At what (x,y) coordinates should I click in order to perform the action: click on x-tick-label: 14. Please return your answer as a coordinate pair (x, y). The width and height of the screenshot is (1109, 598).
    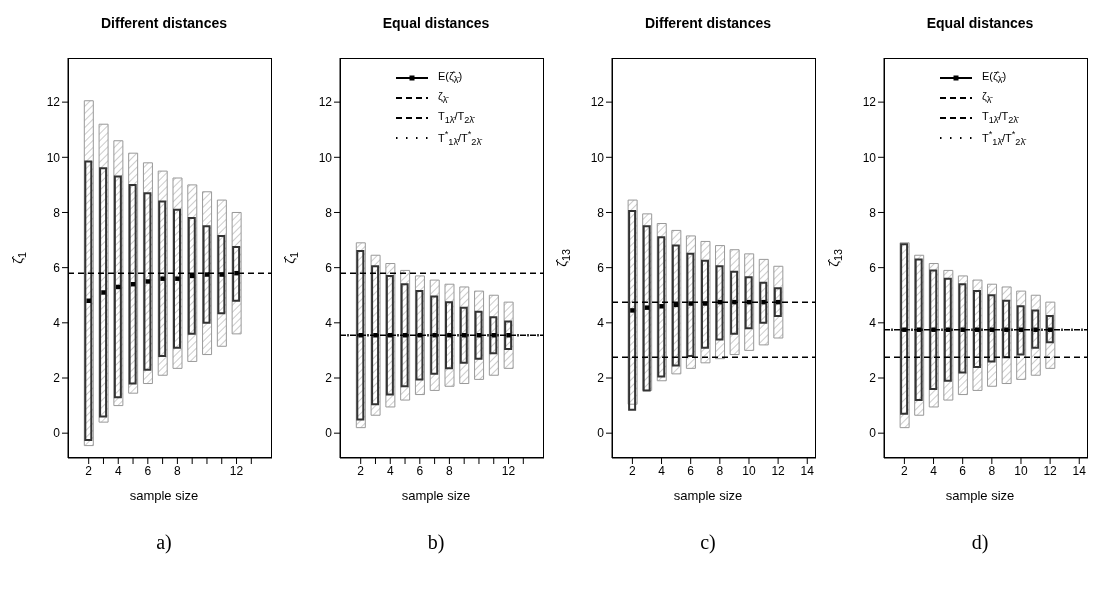
    Looking at the image, I should click on (807, 470).